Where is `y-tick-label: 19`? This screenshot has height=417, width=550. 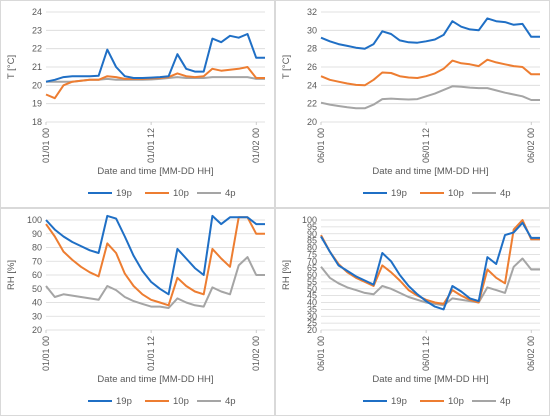 y-tick-label: 19 is located at coordinates (37, 104).